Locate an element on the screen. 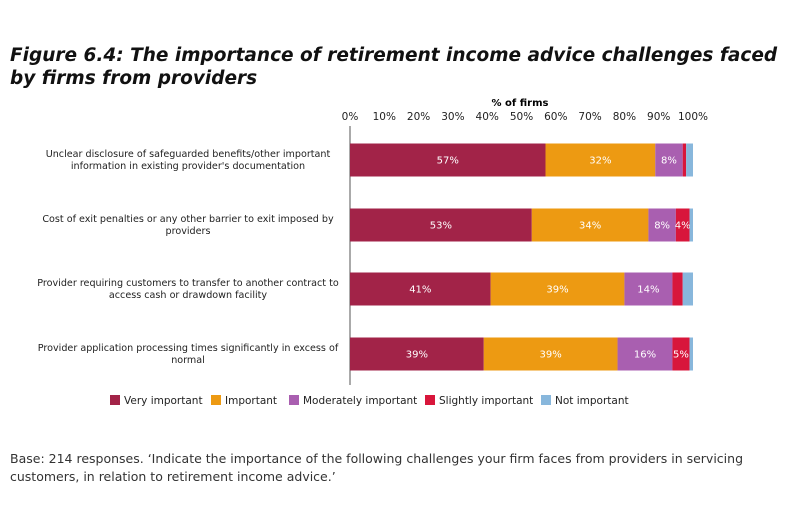 The image size is (790, 527). data-label: 4% is located at coordinates (683, 226).